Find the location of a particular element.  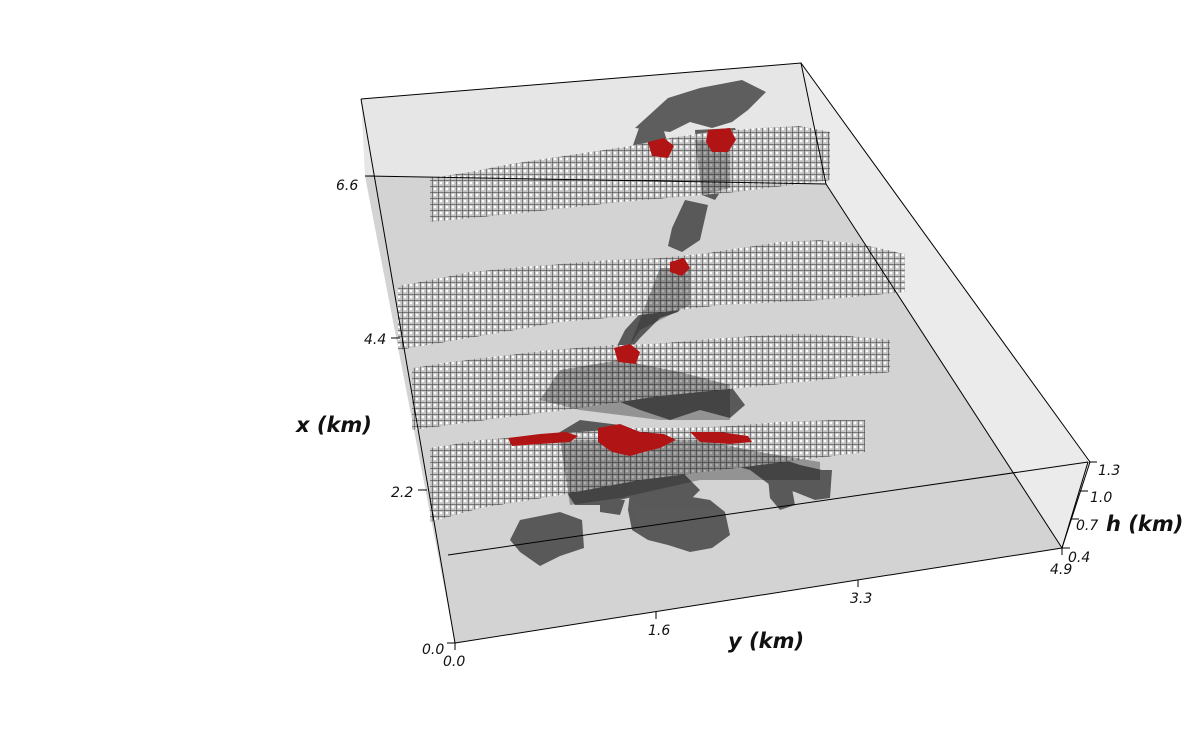

x-tick-label-1: 2.2 is located at coordinates (402, 493).